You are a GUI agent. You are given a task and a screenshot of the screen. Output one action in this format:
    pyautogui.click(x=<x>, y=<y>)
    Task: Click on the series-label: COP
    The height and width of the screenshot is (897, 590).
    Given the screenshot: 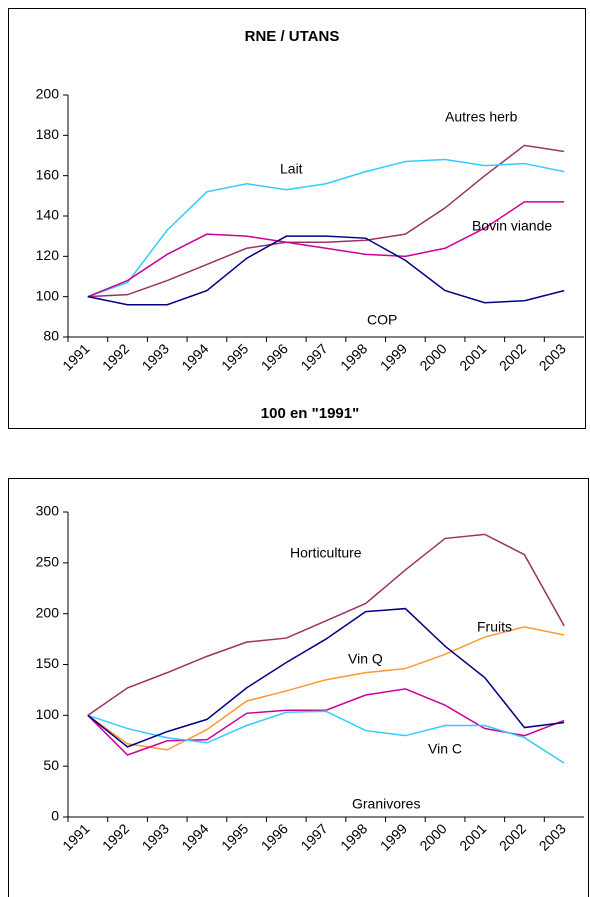 What is the action you would take?
    pyautogui.click(x=382, y=320)
    